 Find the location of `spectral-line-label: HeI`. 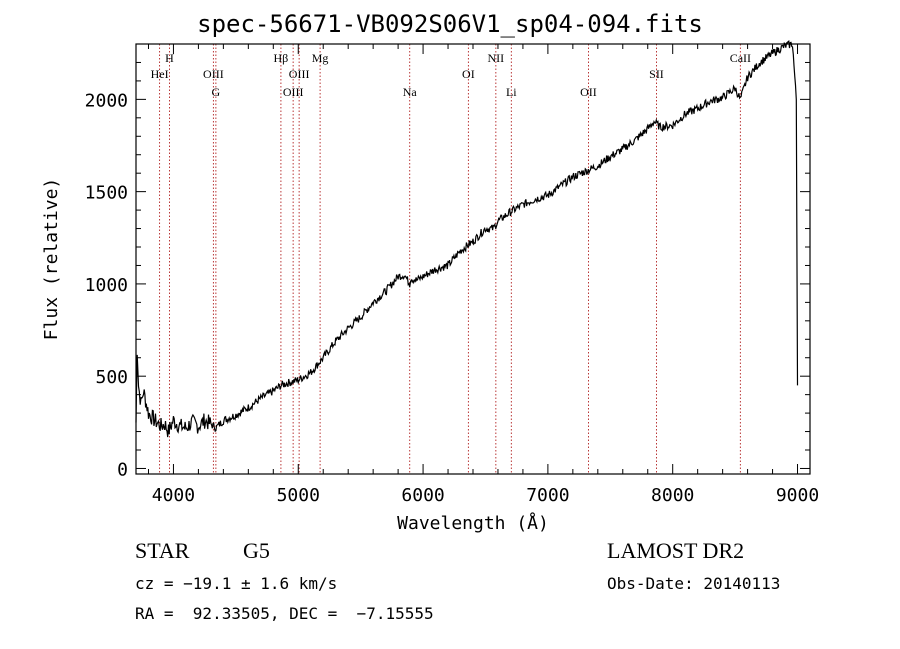

spectral-line-label: HeI is located at coordinates (160, 74).